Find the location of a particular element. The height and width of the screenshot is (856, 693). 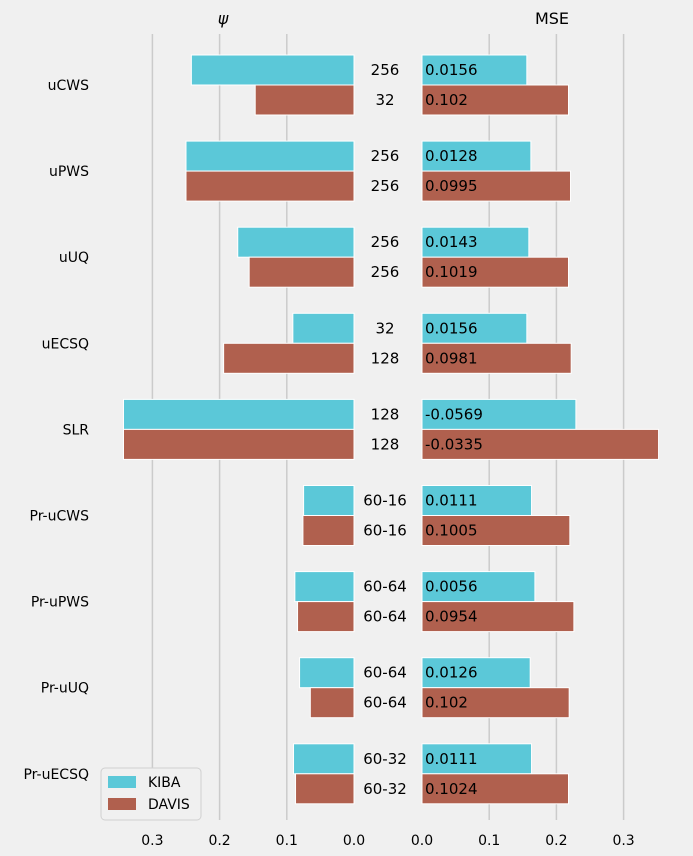

legend-swatch-davis is located at coordinates (122, 804).